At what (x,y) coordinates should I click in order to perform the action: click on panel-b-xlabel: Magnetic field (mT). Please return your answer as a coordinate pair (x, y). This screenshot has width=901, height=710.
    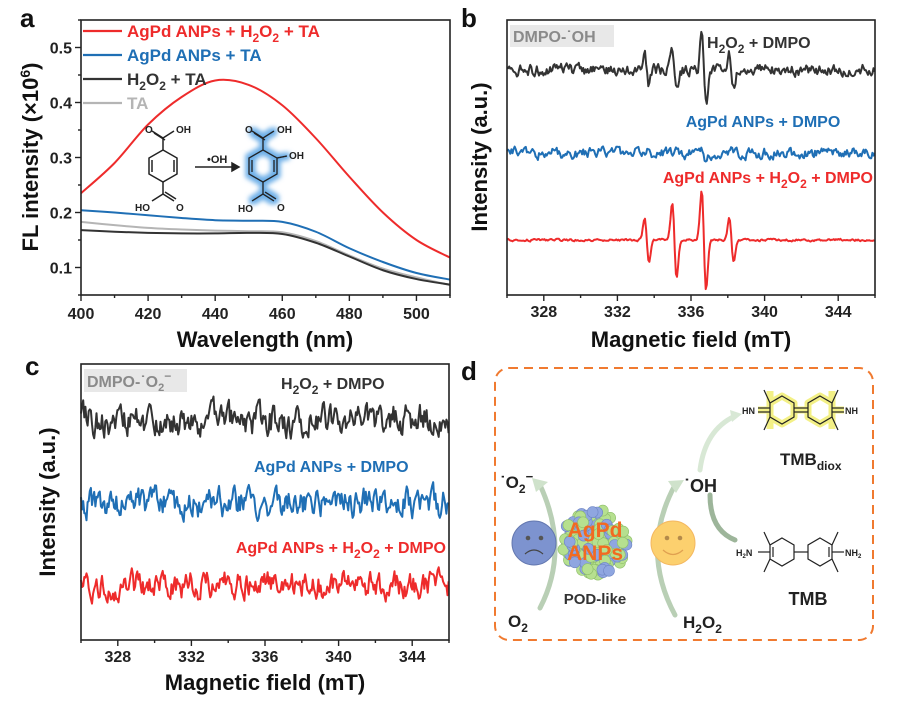
    Looking at the image, I should click on (691, 339).